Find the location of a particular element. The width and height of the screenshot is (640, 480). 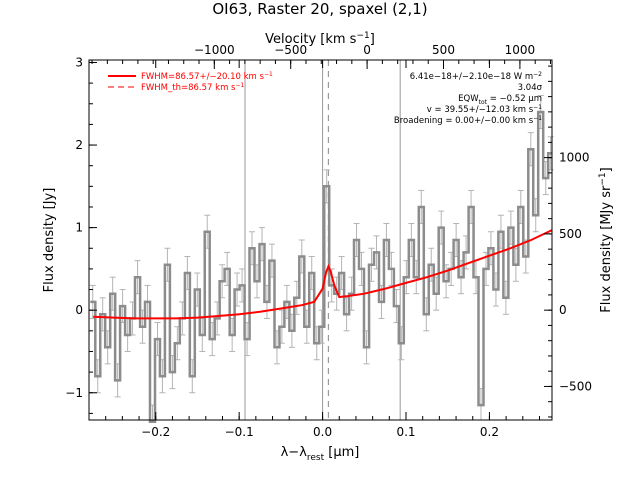

y-tick-label: −1 is located at coordinates (74, 393).